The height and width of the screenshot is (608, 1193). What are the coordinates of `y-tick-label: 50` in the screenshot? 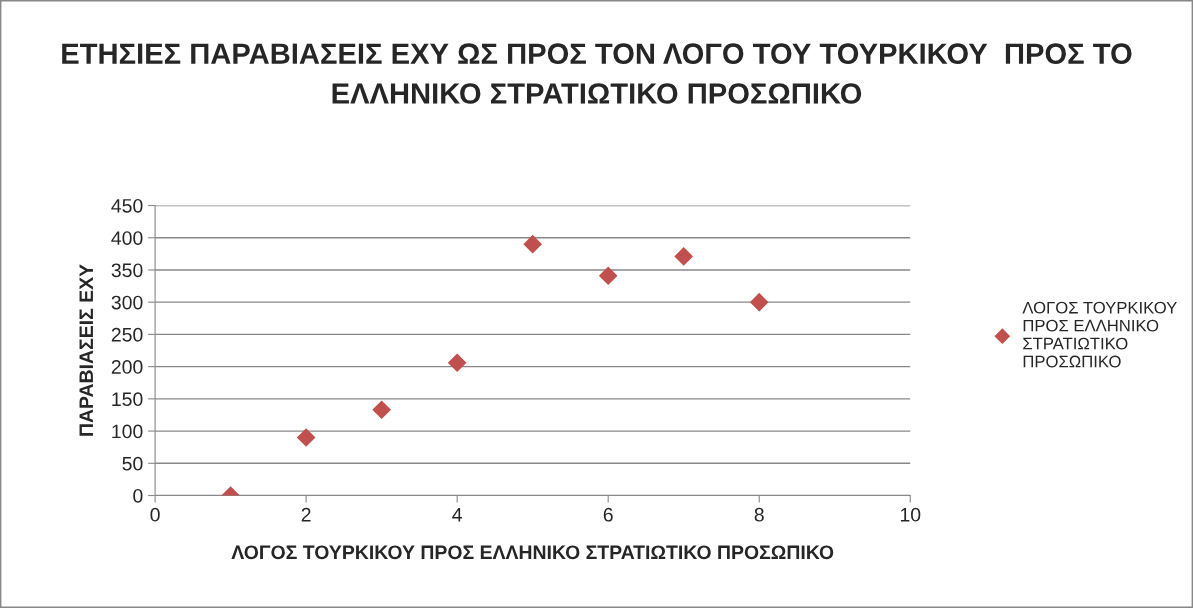 It's located at (132, 463).